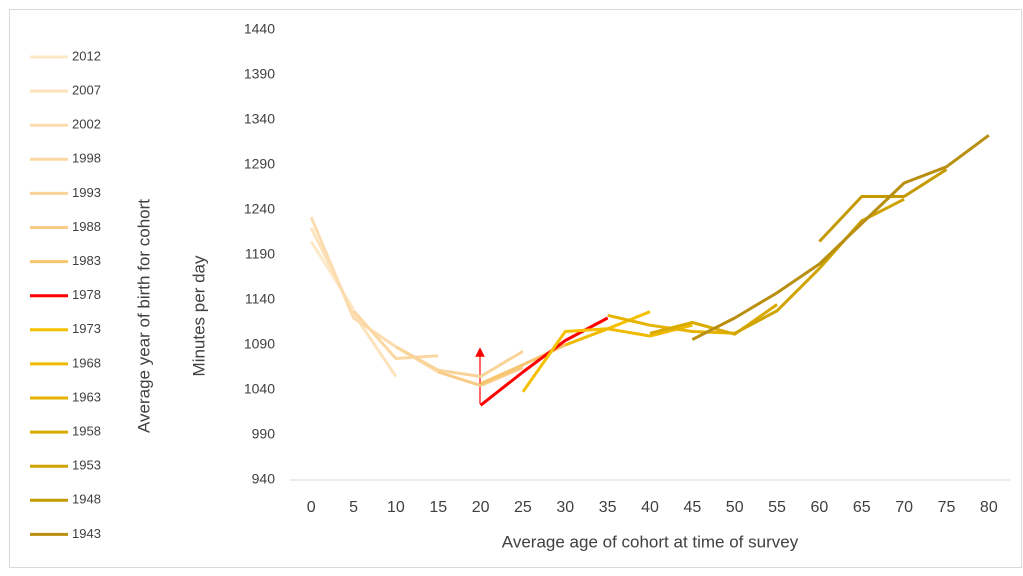 This screenshot has height=576, width=1023. I want to click on y-tick-label: 1240, so click(259, 209).